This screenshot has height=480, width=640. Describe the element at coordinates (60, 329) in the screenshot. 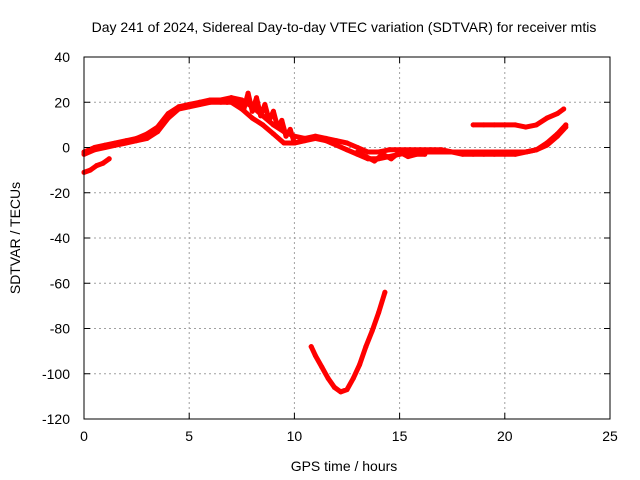

I see `y-tick-label: -80` at that location.